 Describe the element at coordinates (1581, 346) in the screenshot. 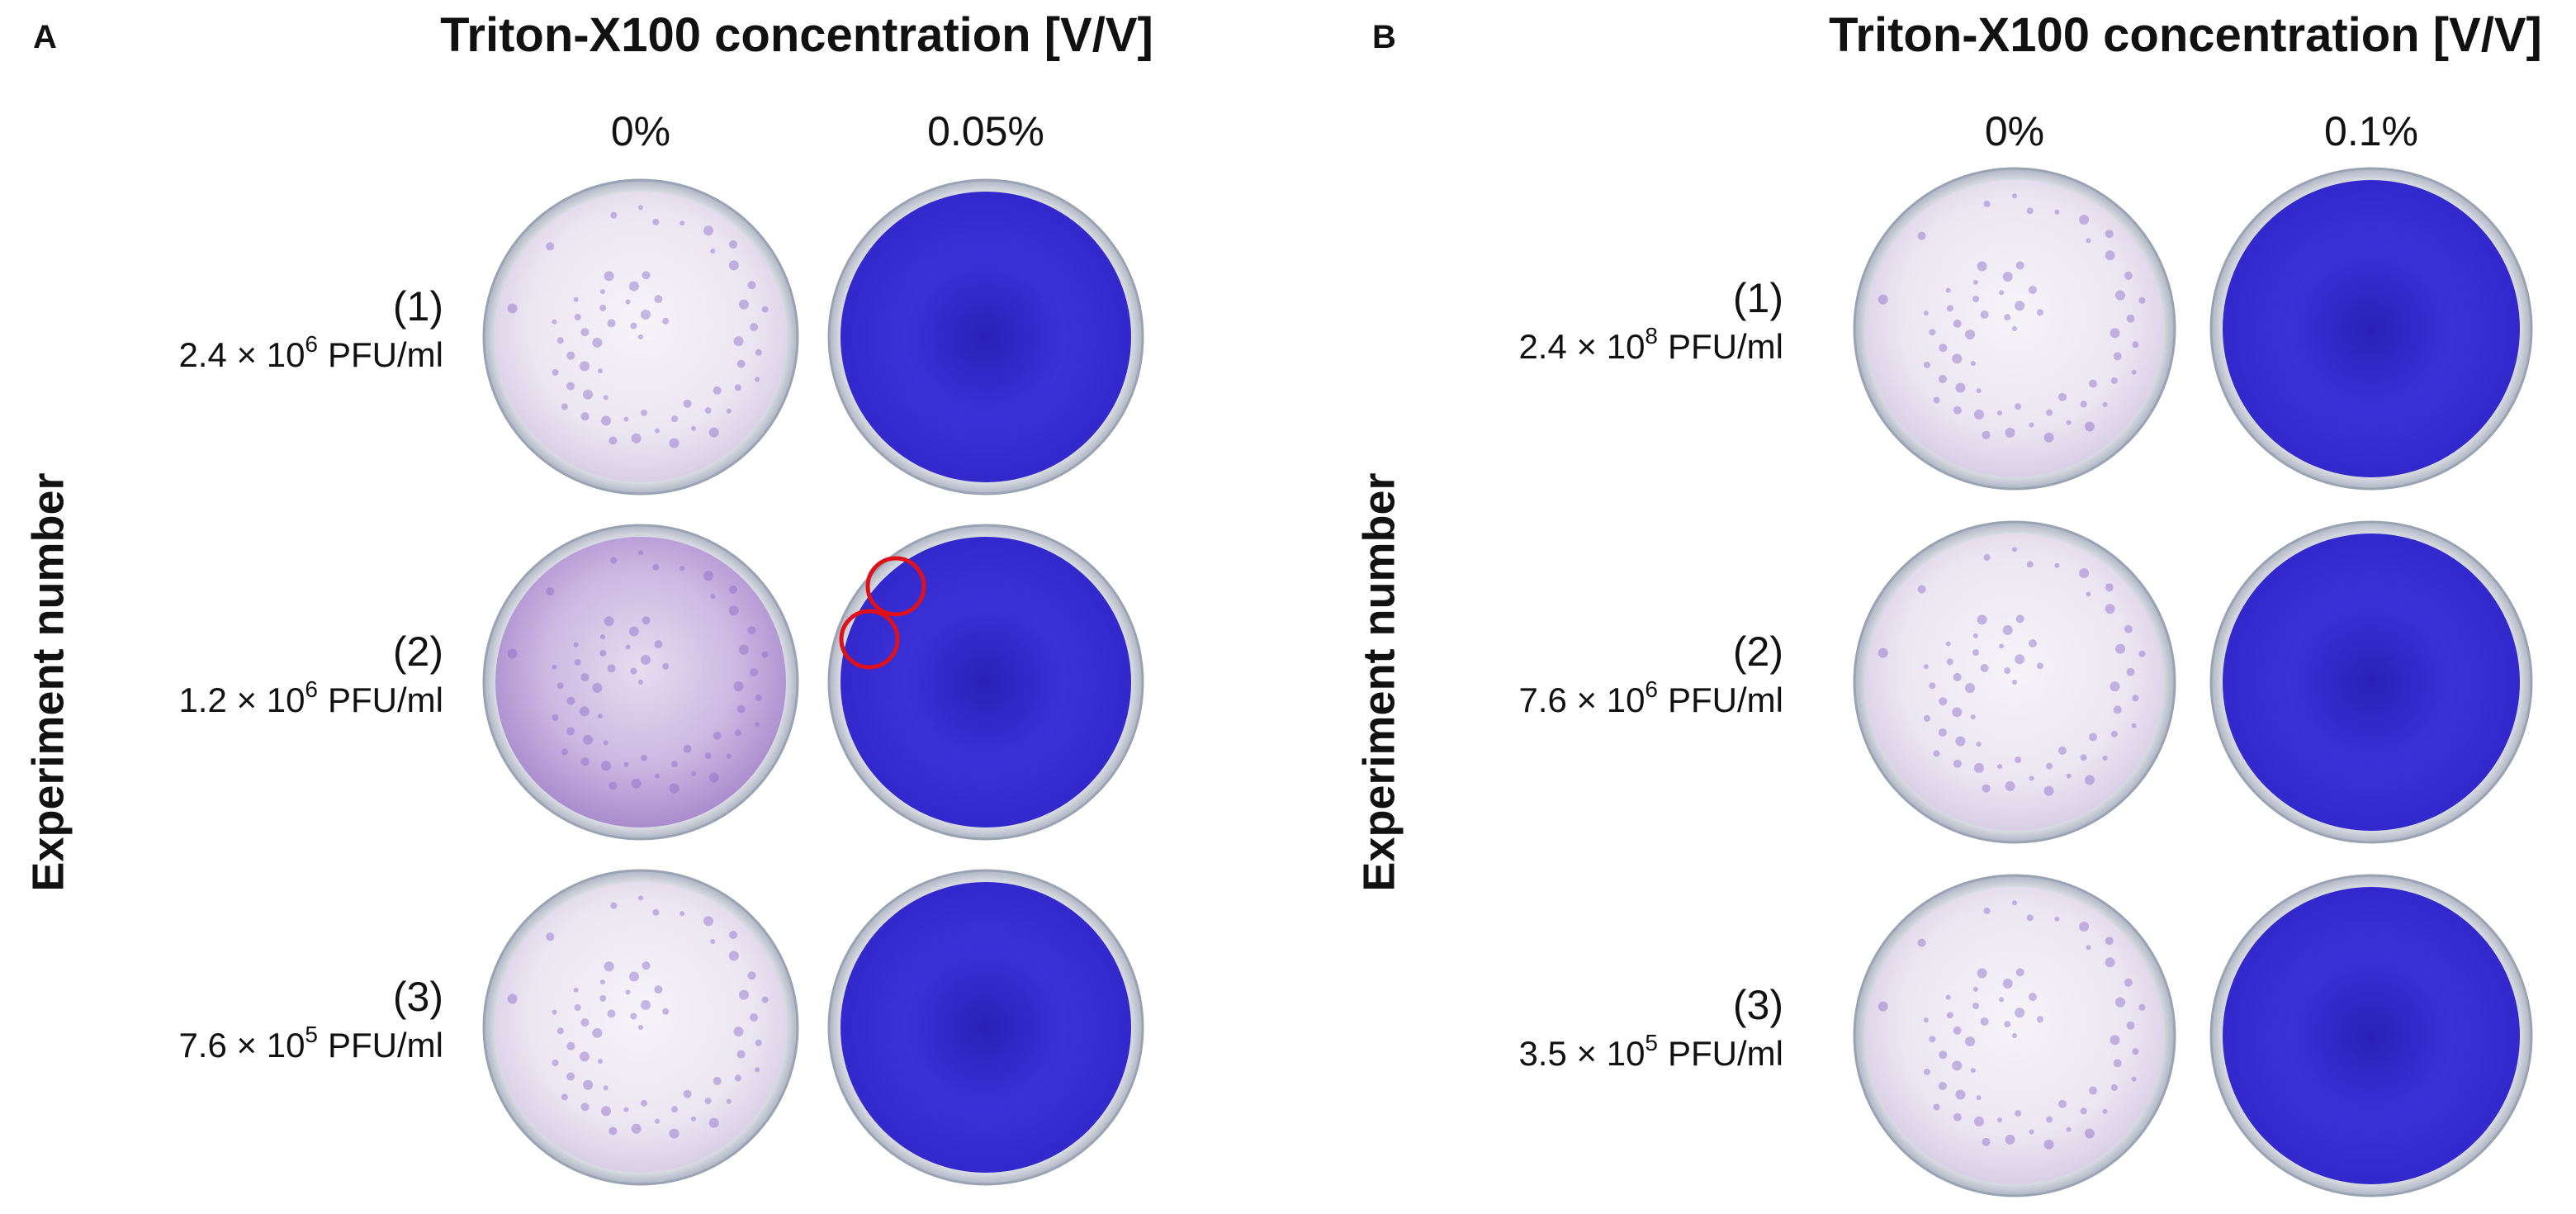

I see `titer-mantissa: 2.4 × 10` at that location.